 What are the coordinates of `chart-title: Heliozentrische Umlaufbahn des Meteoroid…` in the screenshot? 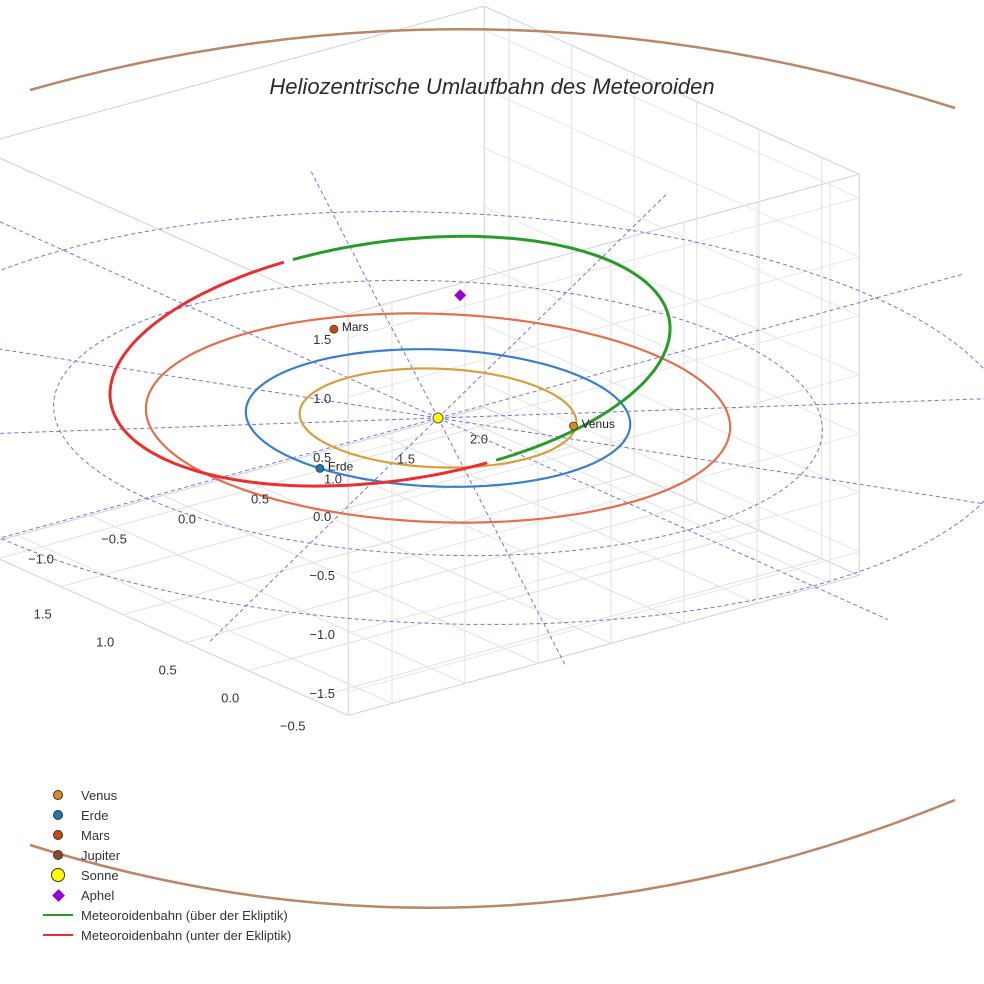 It's located at (492, 86).